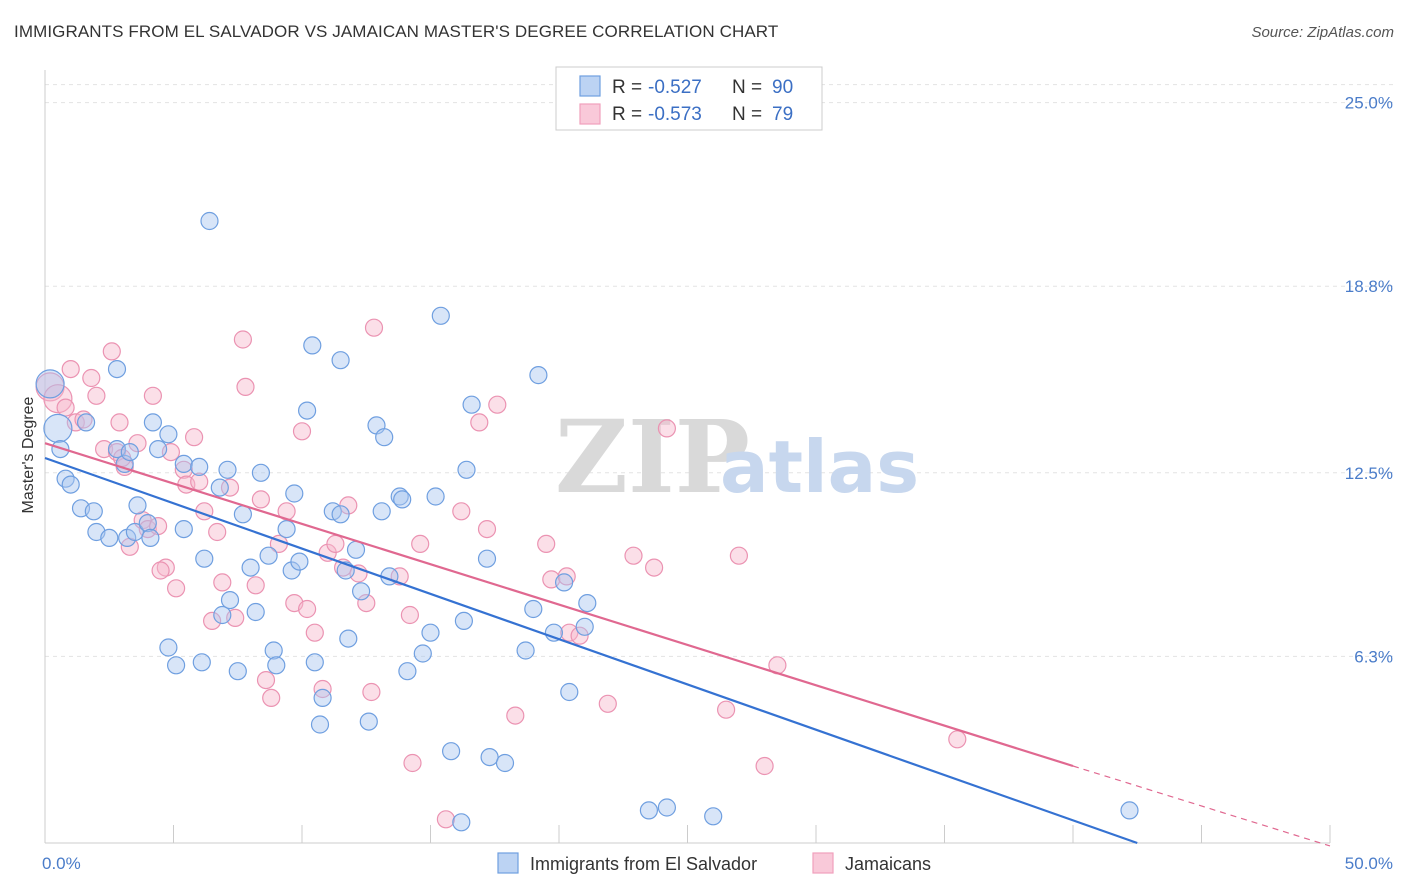  Describe the element at coordinates (675, 114) in the screenshot. I see `legend-r-value-2: -0.573` at that location.